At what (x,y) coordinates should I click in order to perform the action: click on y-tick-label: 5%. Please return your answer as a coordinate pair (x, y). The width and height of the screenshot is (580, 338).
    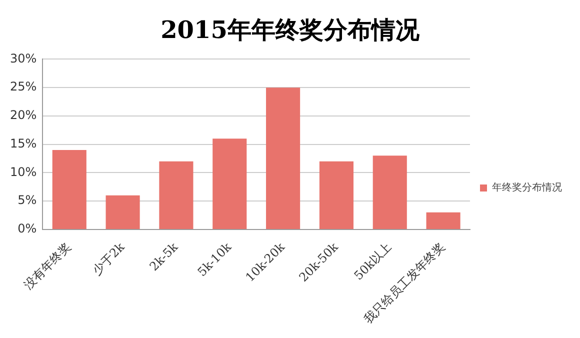
    Looking at the image, I should click on (27, 200).